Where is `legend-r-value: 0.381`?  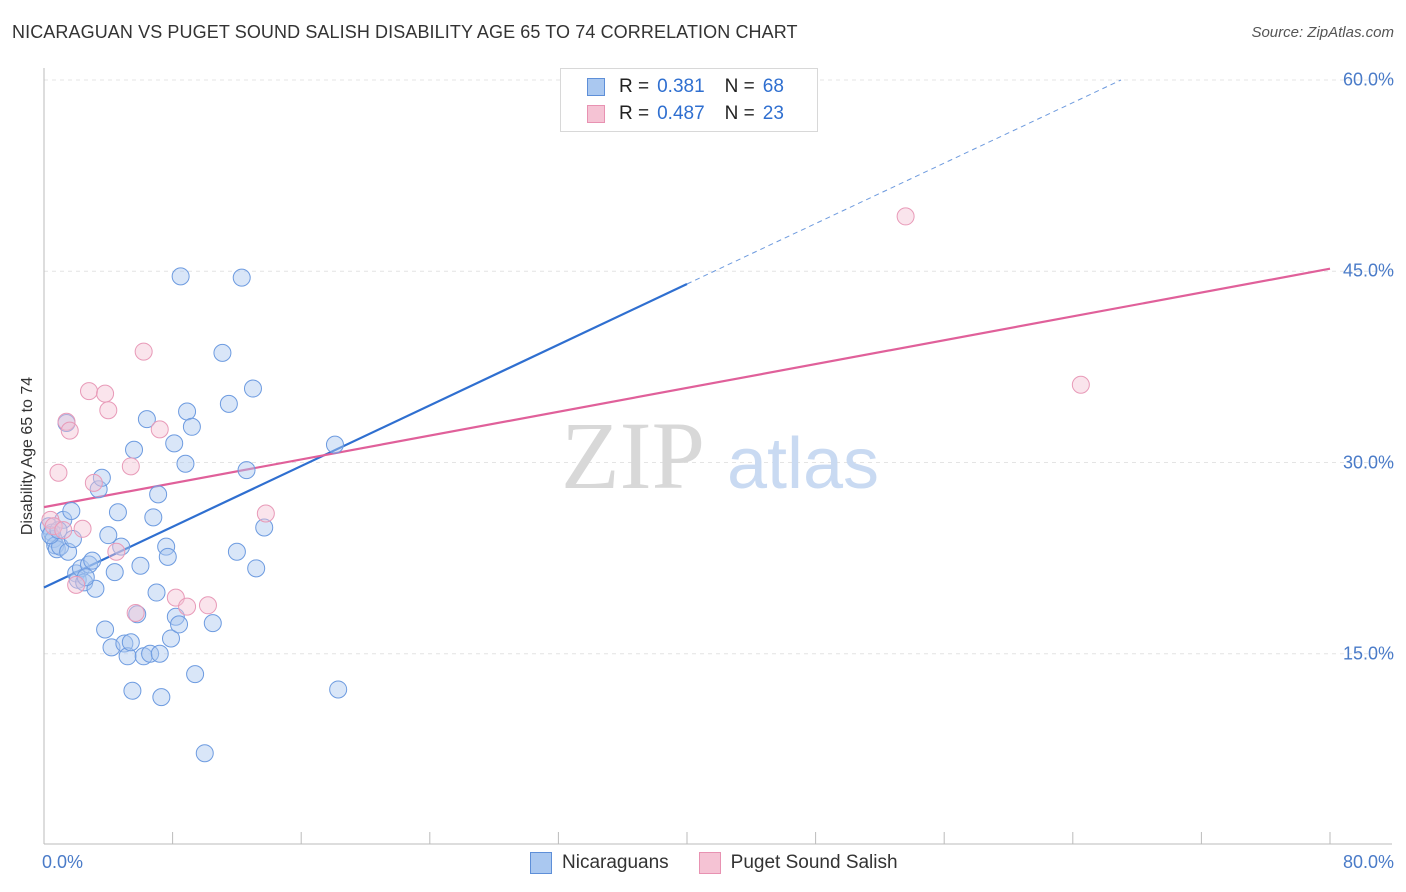 legend-r-value: 0.381 is located at coordinates (681, 86).